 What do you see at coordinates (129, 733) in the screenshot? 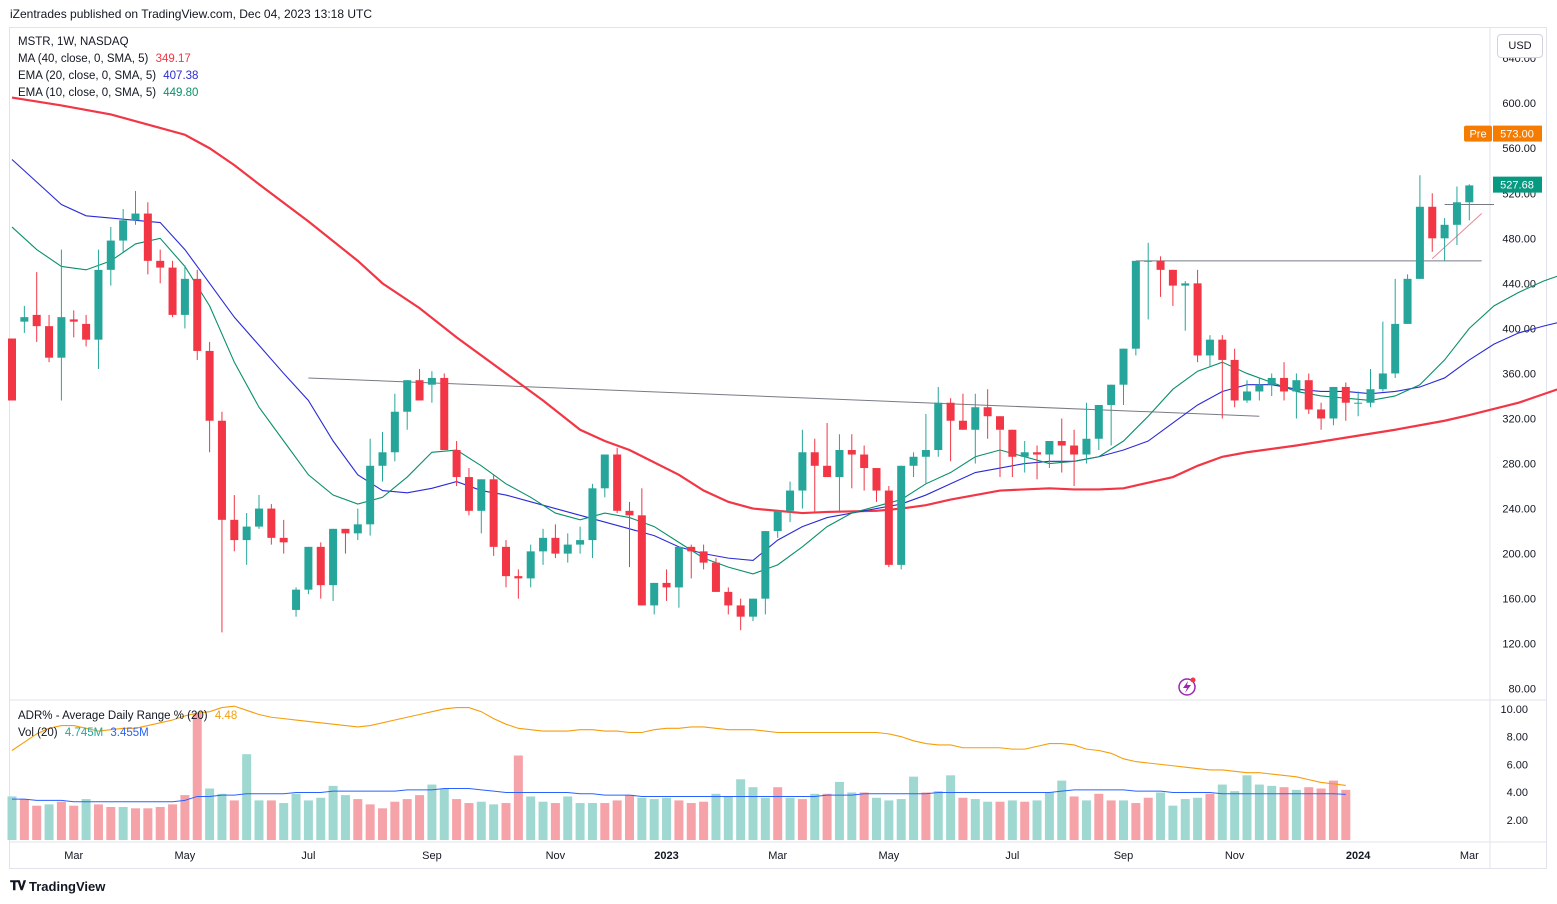
I see `legend-vol-value2: 3.455M` at bounding box center [129, 733].